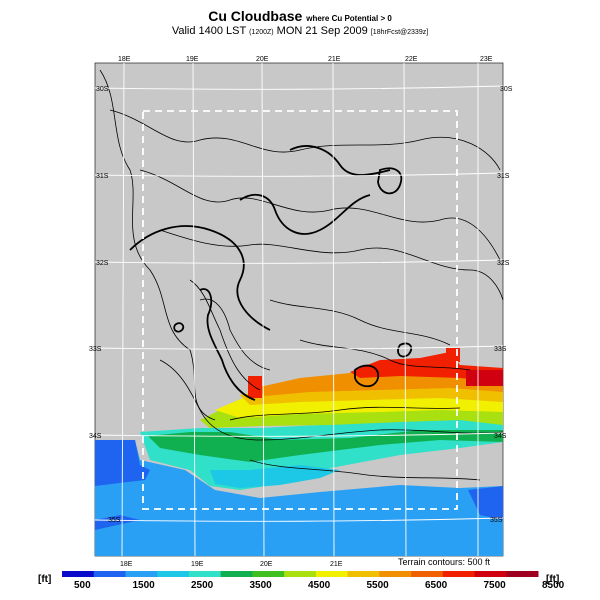 This screenshot has width=600, height=600. I want to click on lat-labels-right: 30S 31S 32S 33S 34S 35S, so click(501, 305).